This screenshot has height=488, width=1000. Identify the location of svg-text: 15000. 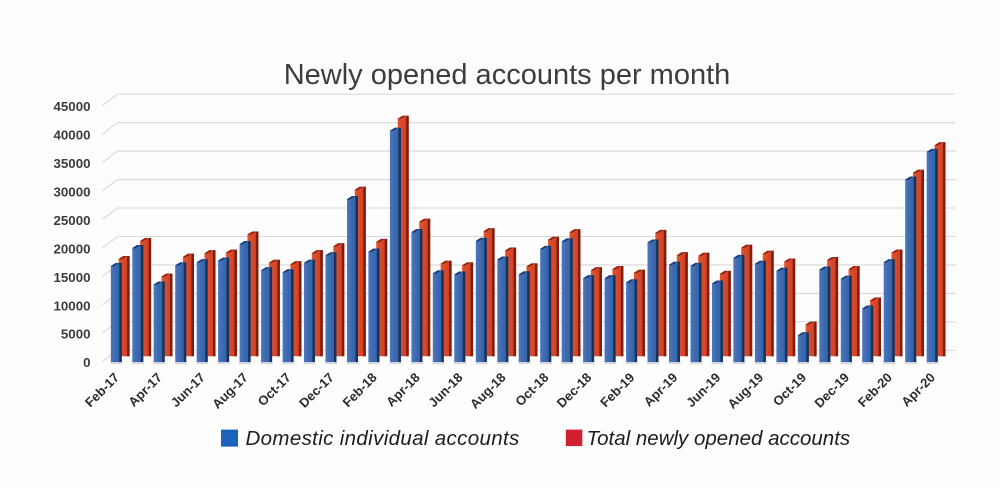
(72, 277).